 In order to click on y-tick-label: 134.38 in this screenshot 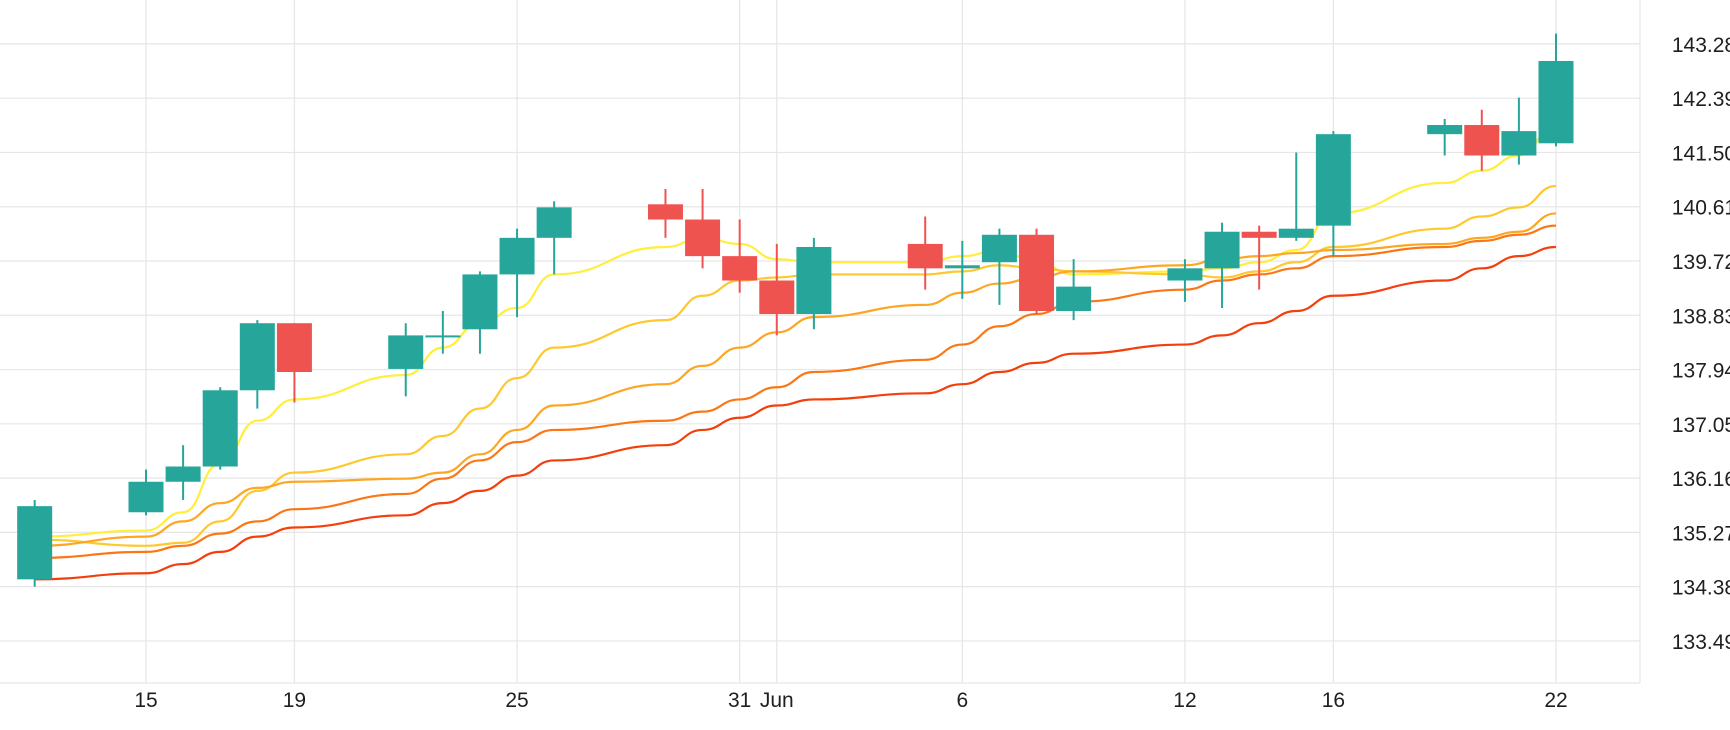, I will do `click(1701, 588)`.